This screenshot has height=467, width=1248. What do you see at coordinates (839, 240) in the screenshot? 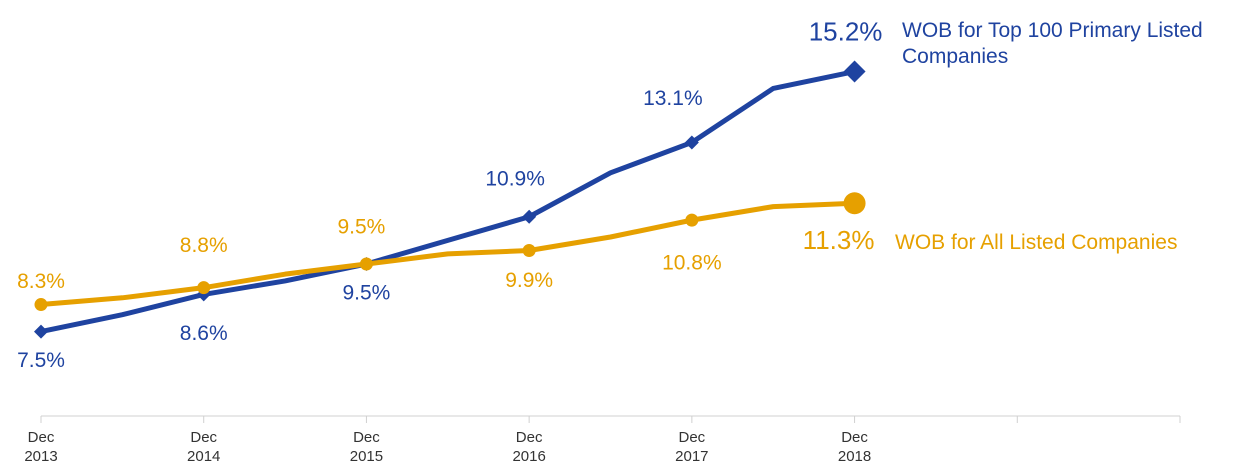
I see `data-label: 11.3%` at bounding box center [839, 240].